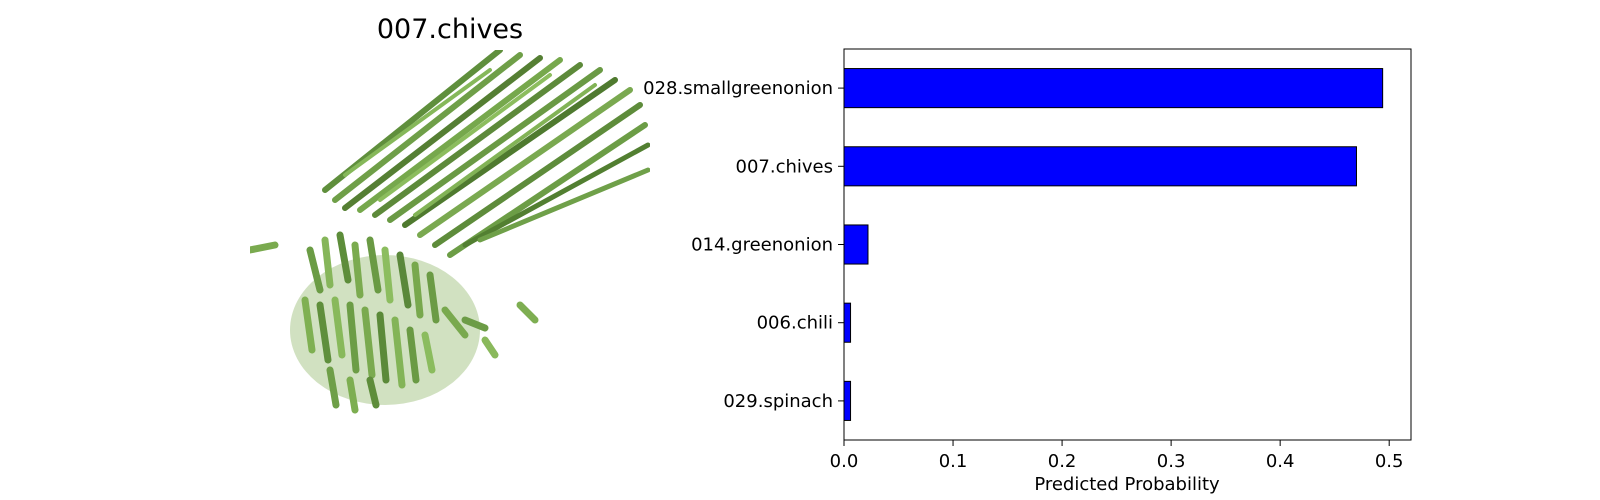 The height and width of the screenshot is (500, 1600). I want to click on x-tick-label: 0.4, so click(1280, 461).